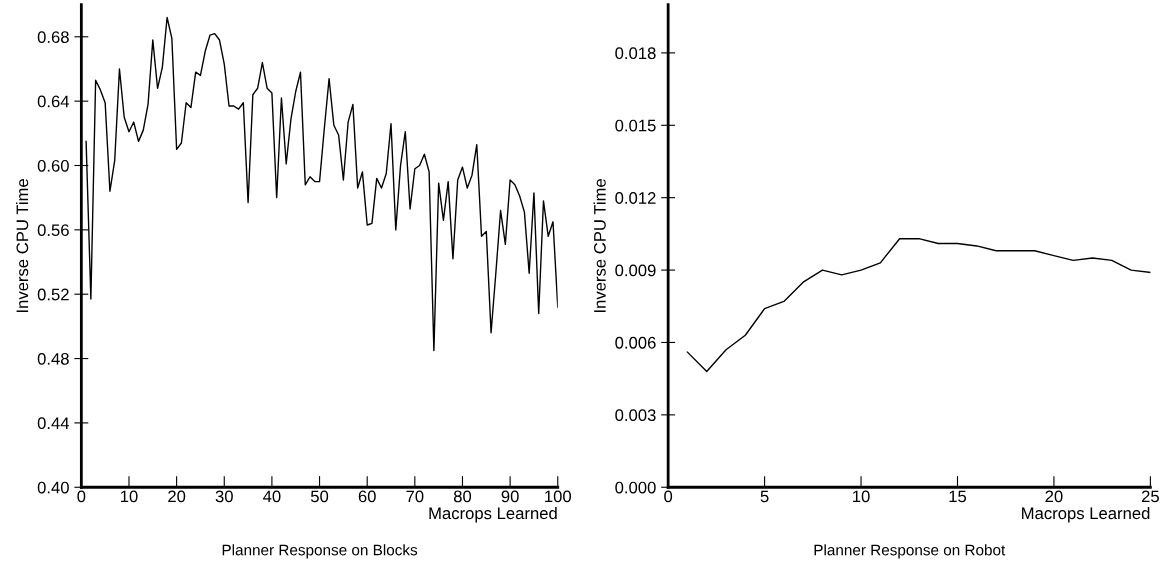 This screenshot has width=1162, height=578. What do you see at coordinates (635, 487) in the screenshot?
I see `y-tick-label: 0.000` at bounding box center [635, 487].